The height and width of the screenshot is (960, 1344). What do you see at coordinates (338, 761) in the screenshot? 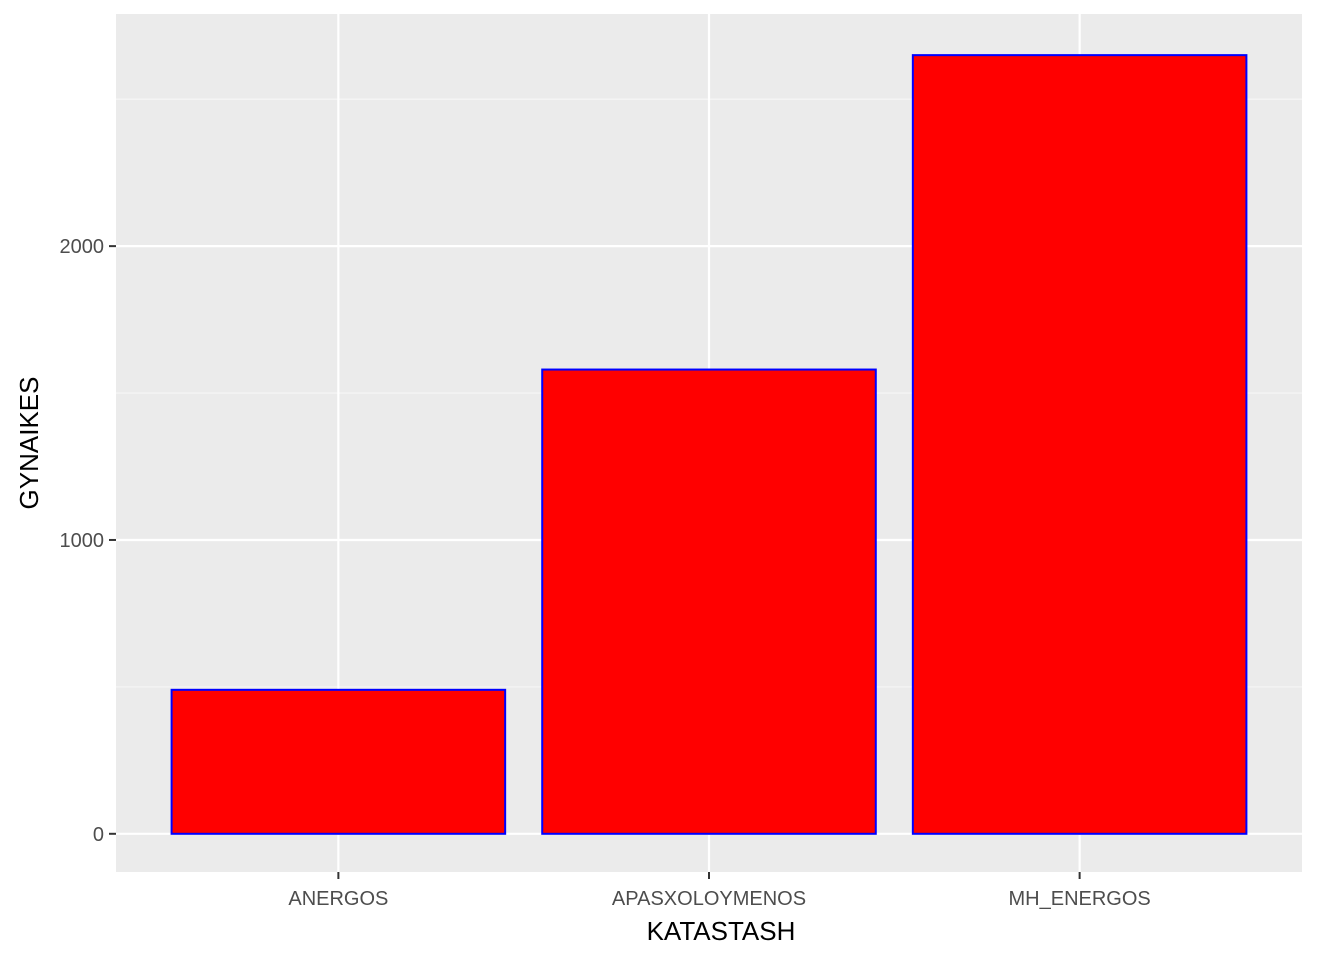
I see `bar-anergos` at bounding box center [338, 761].